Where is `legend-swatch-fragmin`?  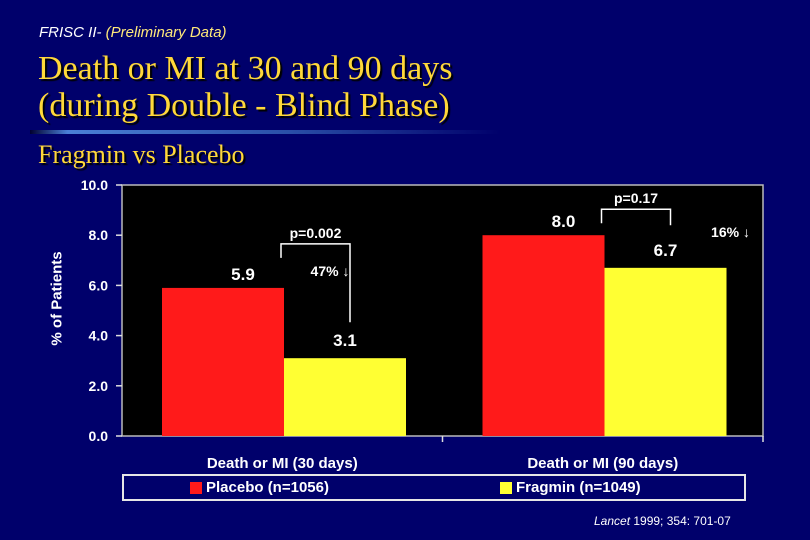
legend-swatch-fragmin is located at coordinates (506, 487).